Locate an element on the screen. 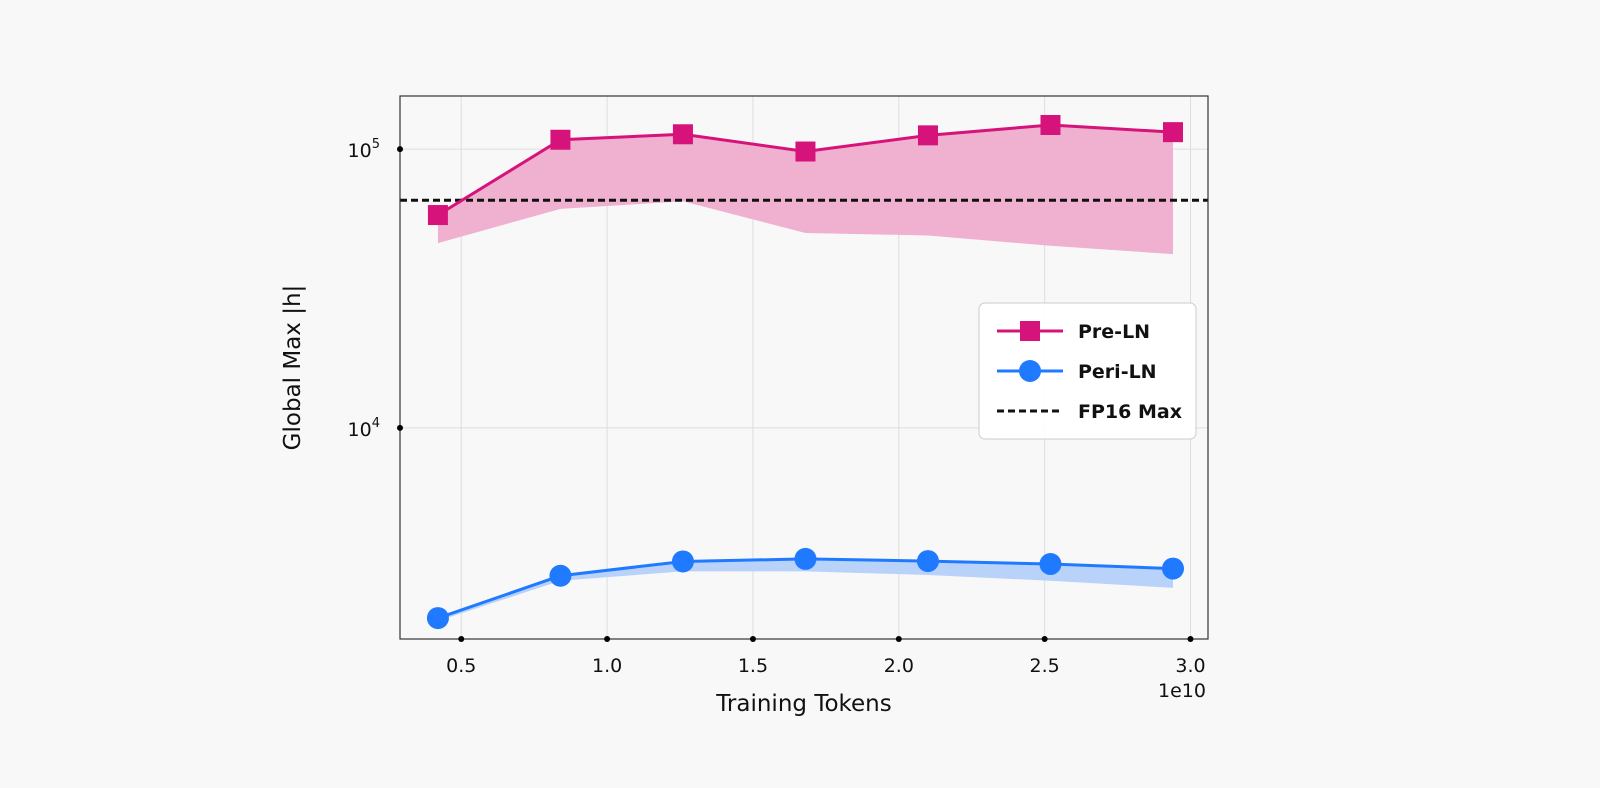 This screenshot has width=1600, height=788. y-tick-label: 10⁴ is located at coordinates (364, 428).